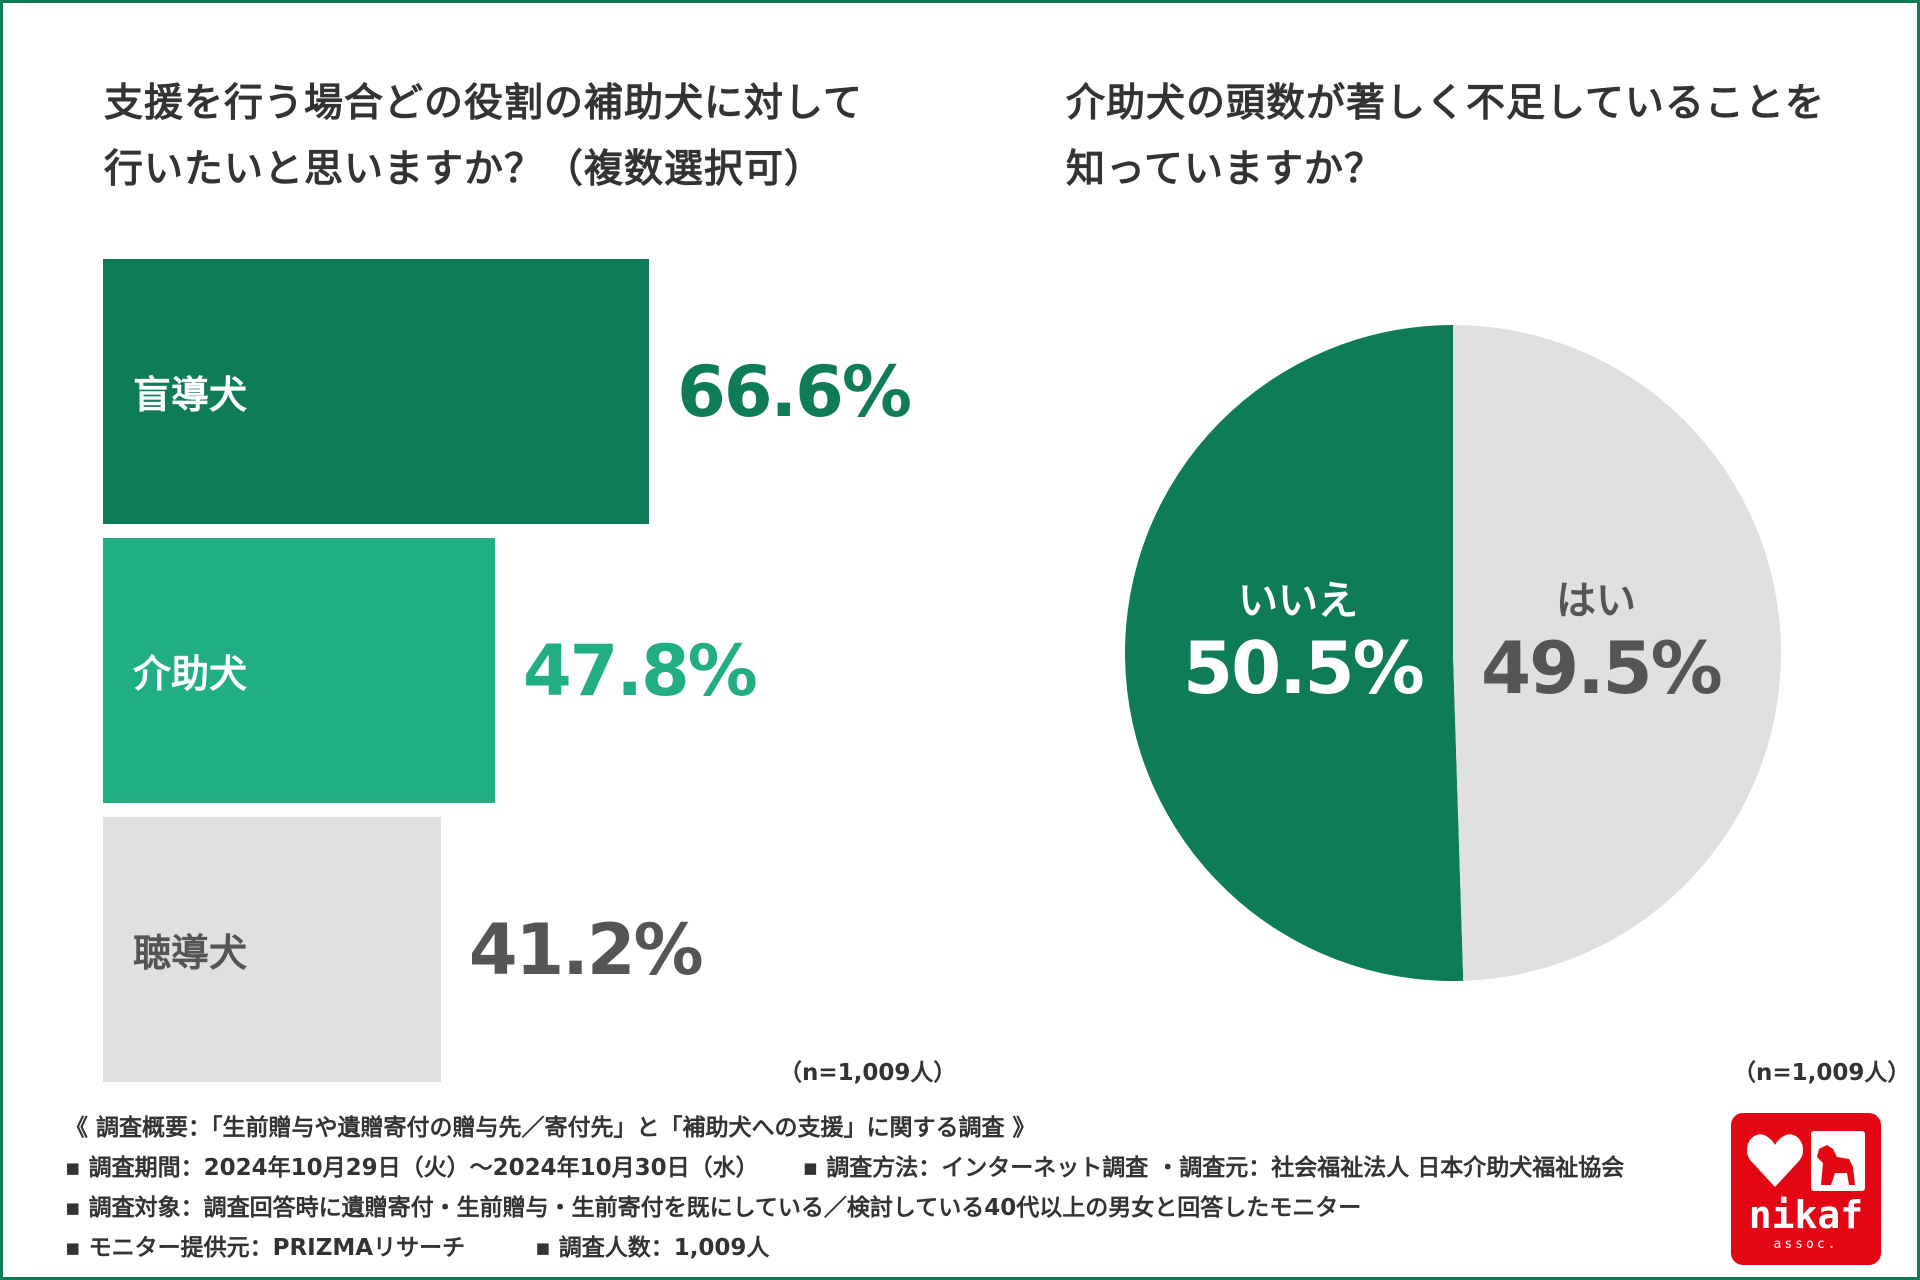 This screenshot has width=1920, height=1280. What do you see at coordinates (483, 103) in the screenshot?
I see `bar-chart-title-line-1: 支援を行う場合どの役割の補助犬に対して` at bounding box center [483, 103].